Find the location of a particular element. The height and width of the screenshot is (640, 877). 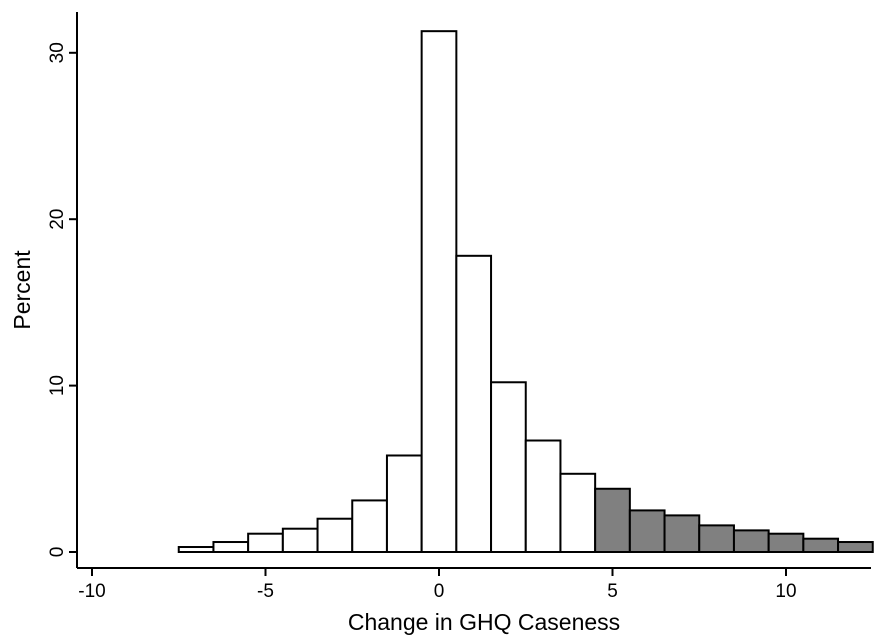

x-tick-label--10: -10 is located at coordinates (91, 591).